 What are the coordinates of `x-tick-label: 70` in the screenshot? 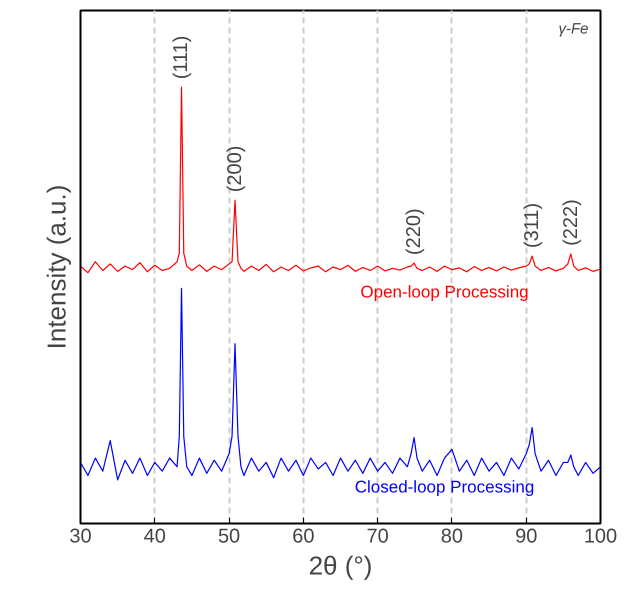 It's located at (377, 537).